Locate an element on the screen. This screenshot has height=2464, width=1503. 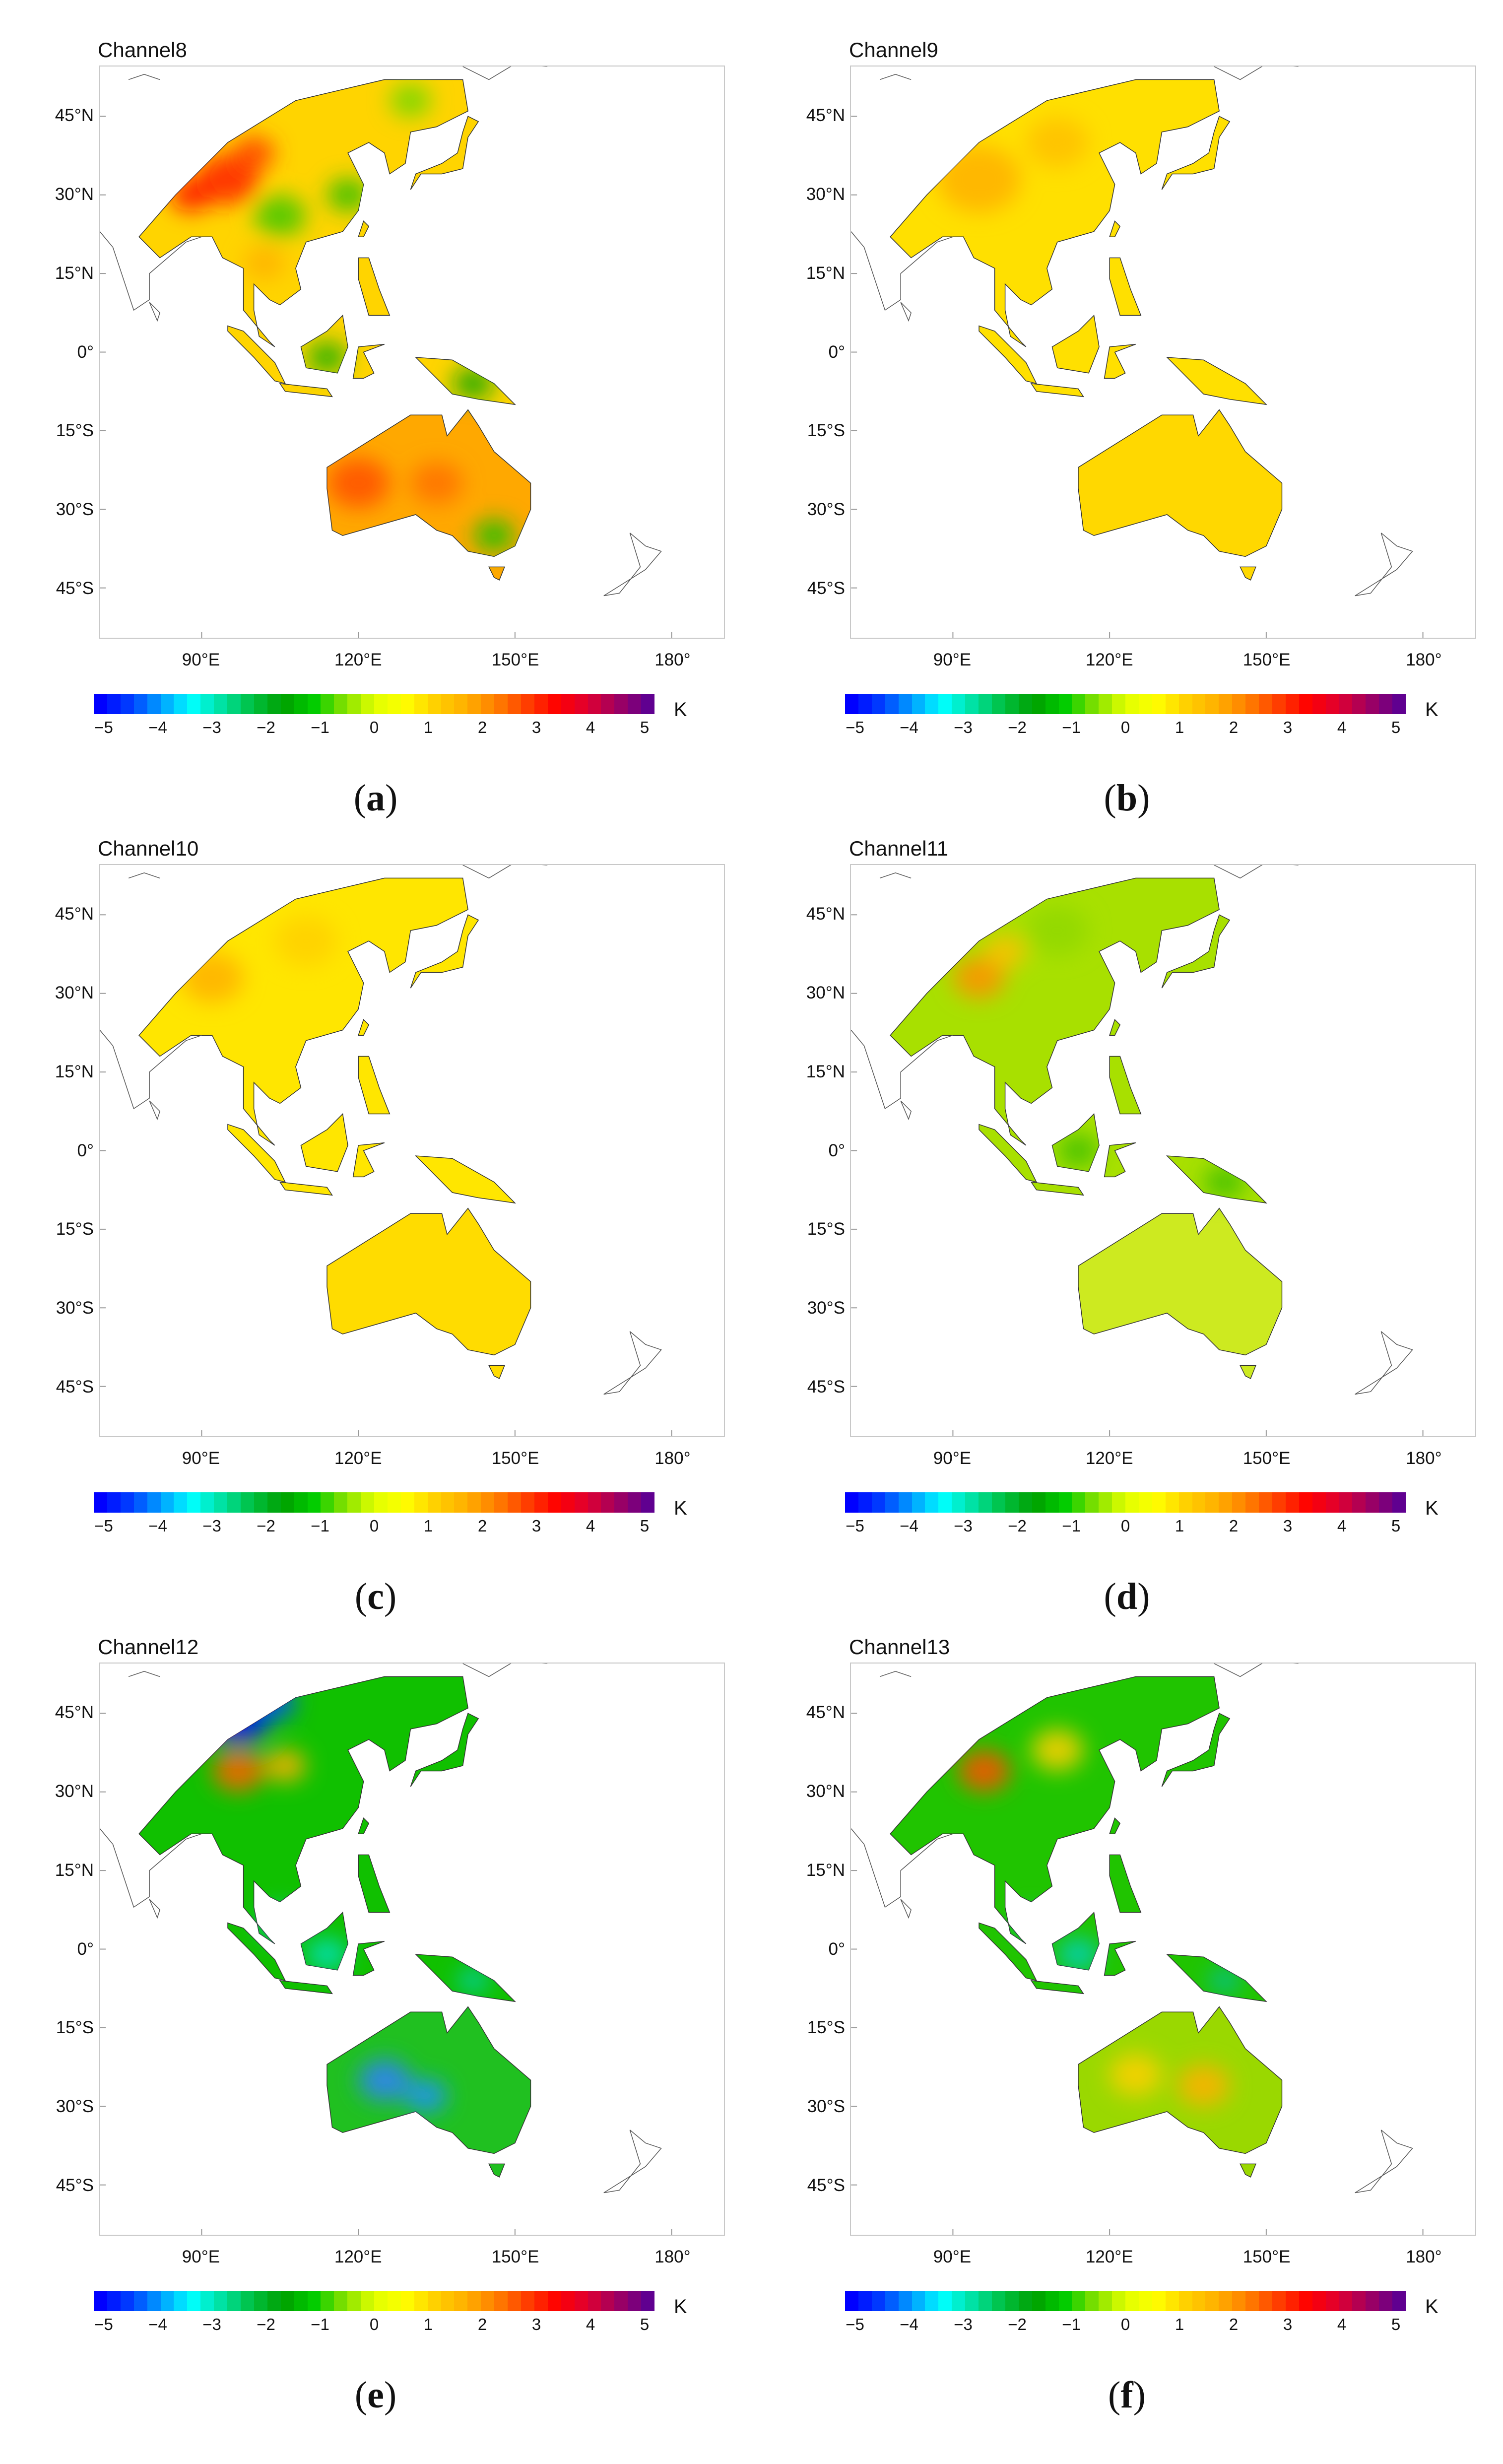
colorbar-tick-label: −1 is located at coordinates (320, 1526).